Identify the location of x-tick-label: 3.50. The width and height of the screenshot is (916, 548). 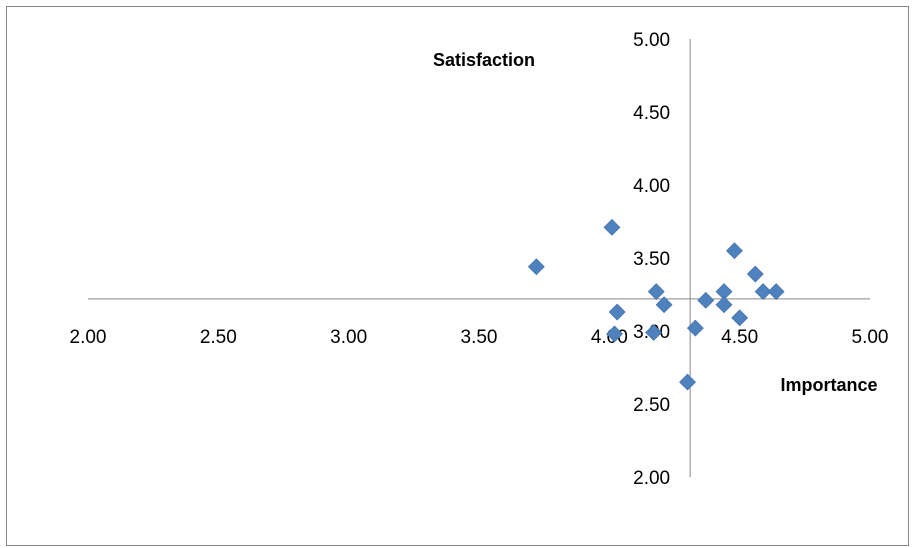
(479, 337).